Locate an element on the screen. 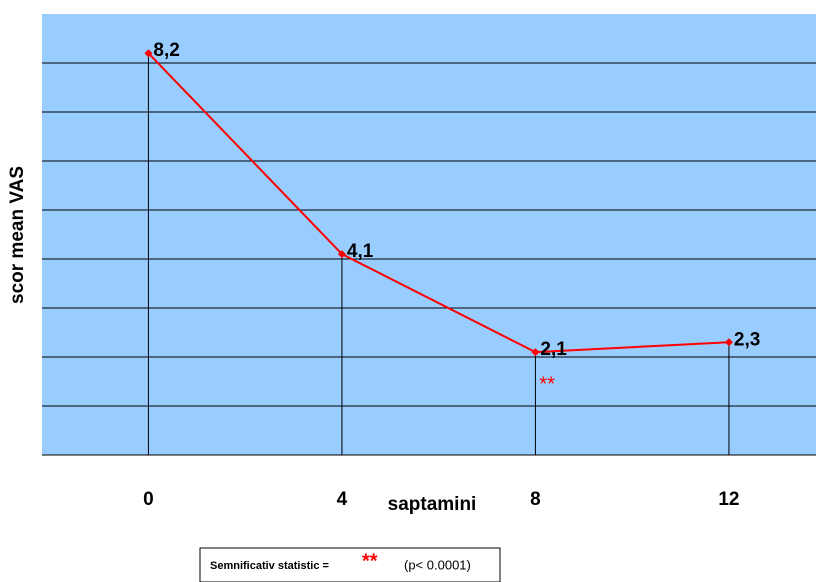 This screenshot has height=582, width=816. legend-note: (p< 0.0001) is located at coordinates (437, 564).